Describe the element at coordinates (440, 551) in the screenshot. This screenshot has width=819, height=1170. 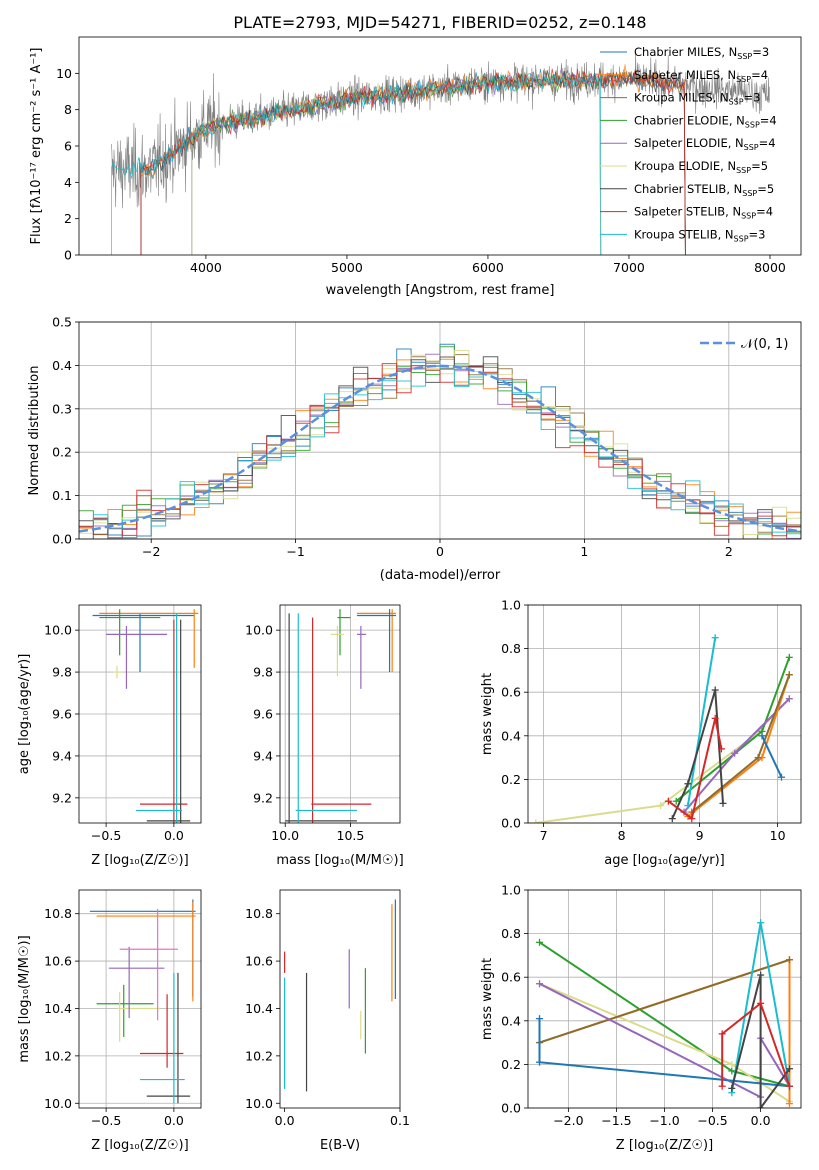
I see `x-tick-label: 0` at that location.